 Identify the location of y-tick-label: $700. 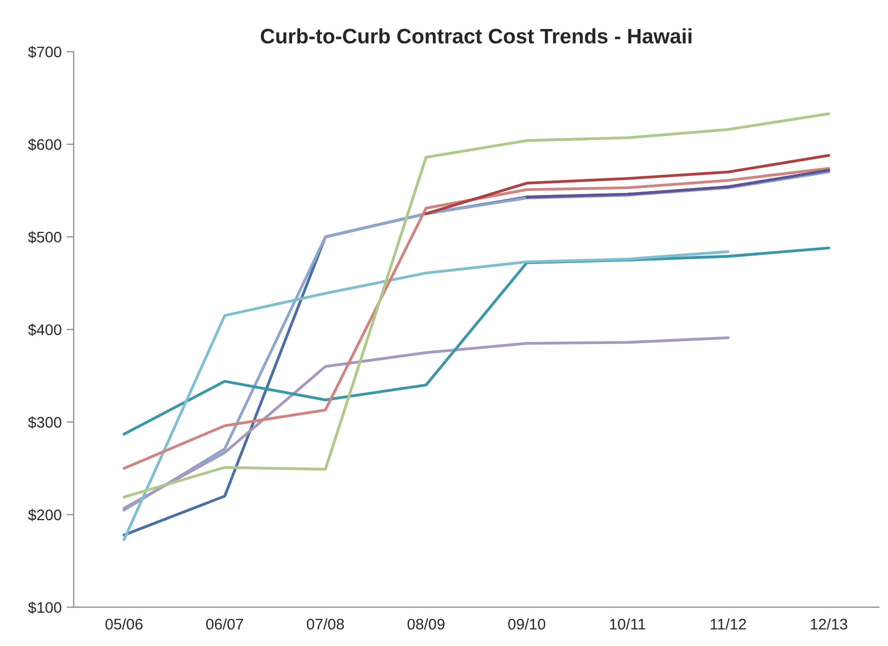
(45, 52).